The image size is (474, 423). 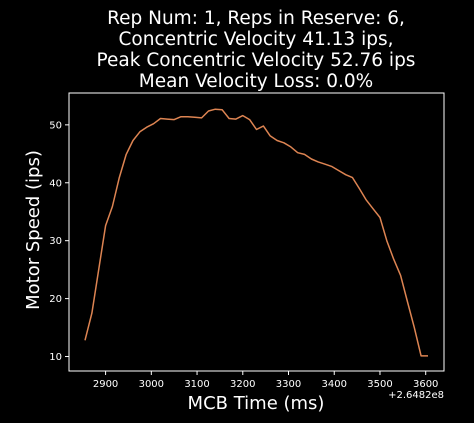 What do you see at coordinates (55, 299) in the screenshot?
I see `y-tick-label: 20` at bounding box center [55, 299].